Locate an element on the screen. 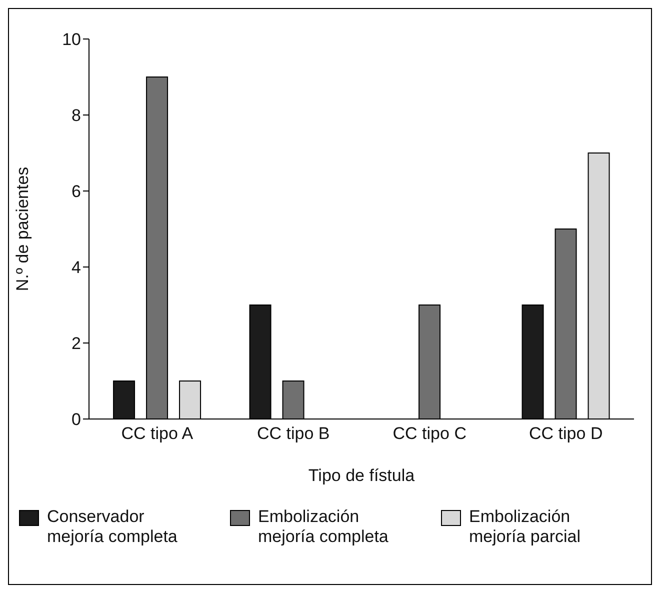 This screenshot has width=660, height=593. x-tick-label: CC tipo A is located at coordinates (157, 434).